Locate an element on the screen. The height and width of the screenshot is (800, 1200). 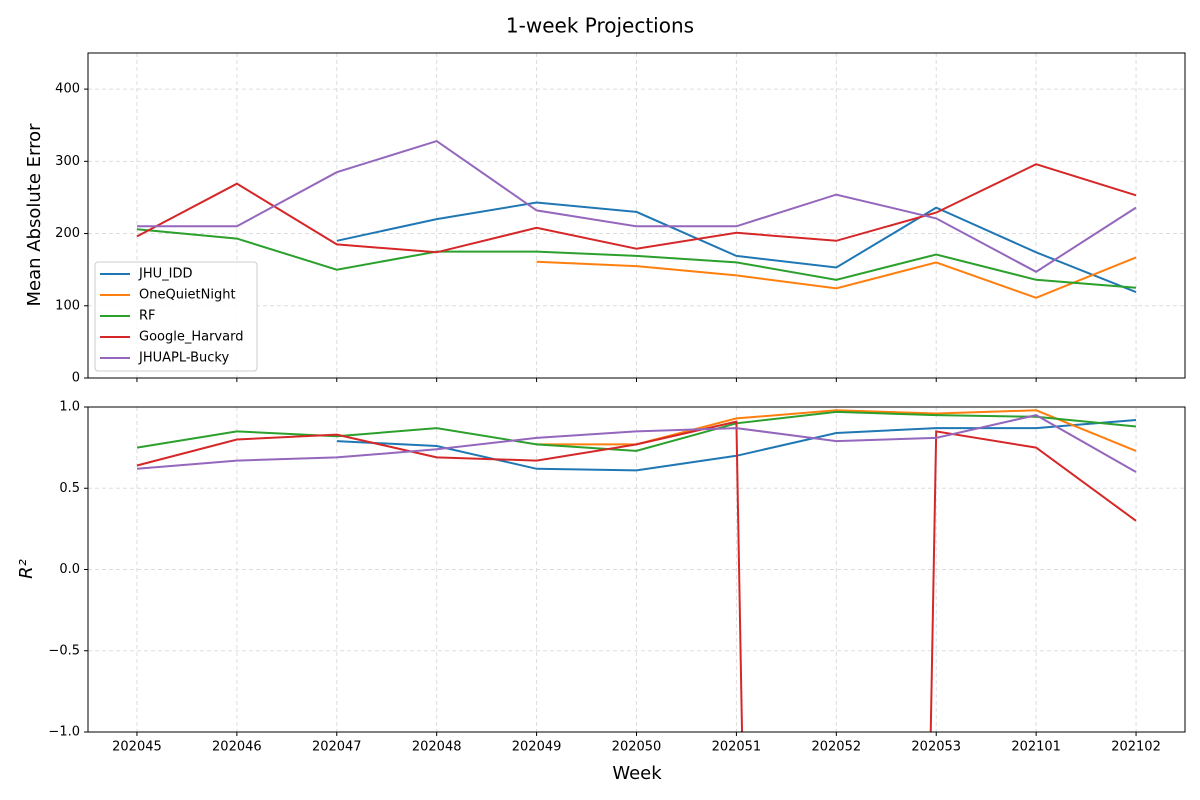
y-tick-label: 0 is located at coordinates (76, 378).